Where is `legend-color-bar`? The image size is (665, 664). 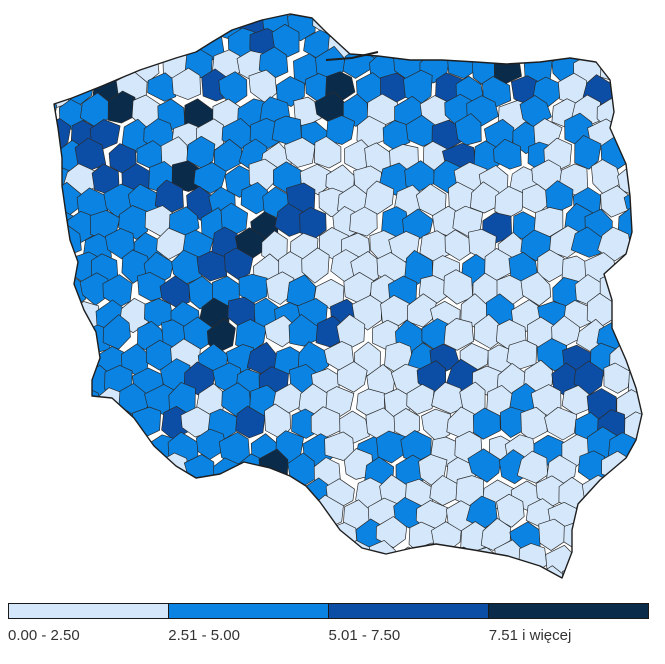
legend-color-bar is located at coordinates (328, 611).